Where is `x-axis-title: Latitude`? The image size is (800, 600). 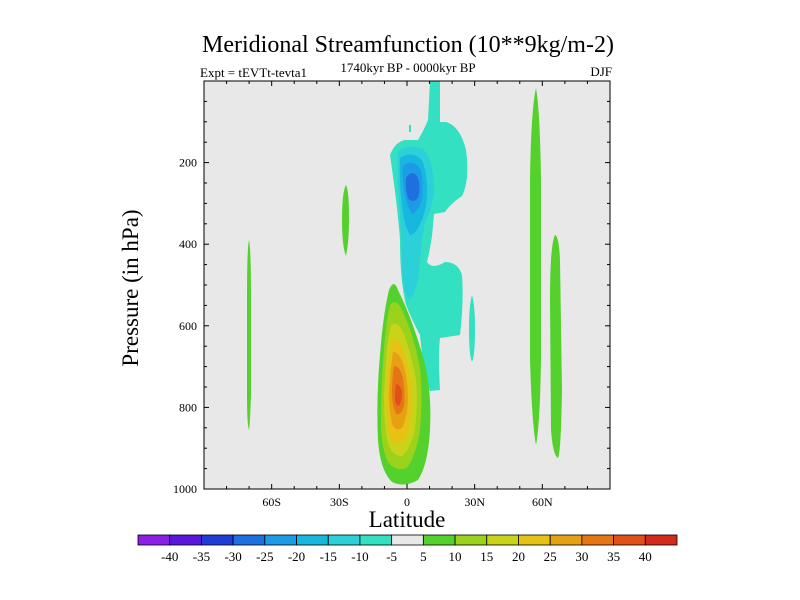 x-axis-title: Latitude is located at coordinates (407, 519).